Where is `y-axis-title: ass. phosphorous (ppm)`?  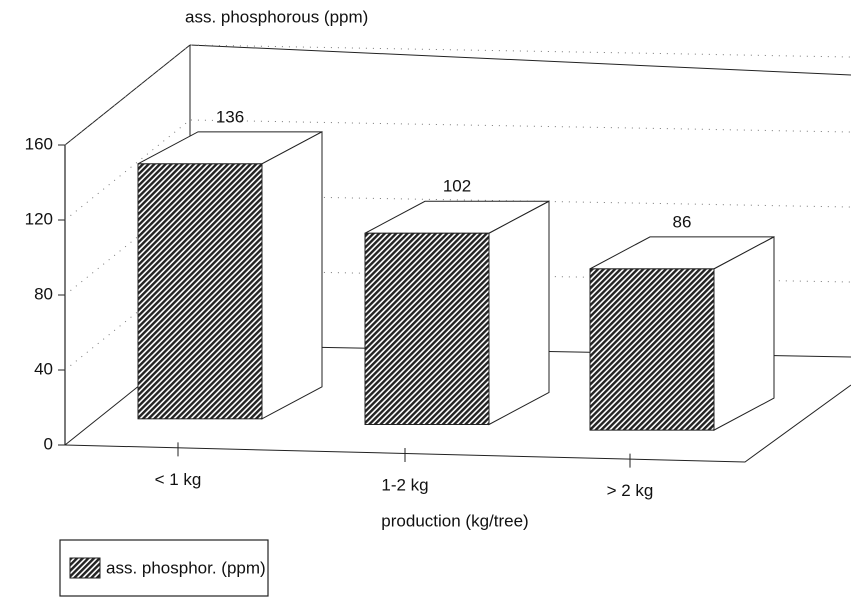
y-axis-title: ass. phosphorous (ppm) is located at coordinates (276, 16).